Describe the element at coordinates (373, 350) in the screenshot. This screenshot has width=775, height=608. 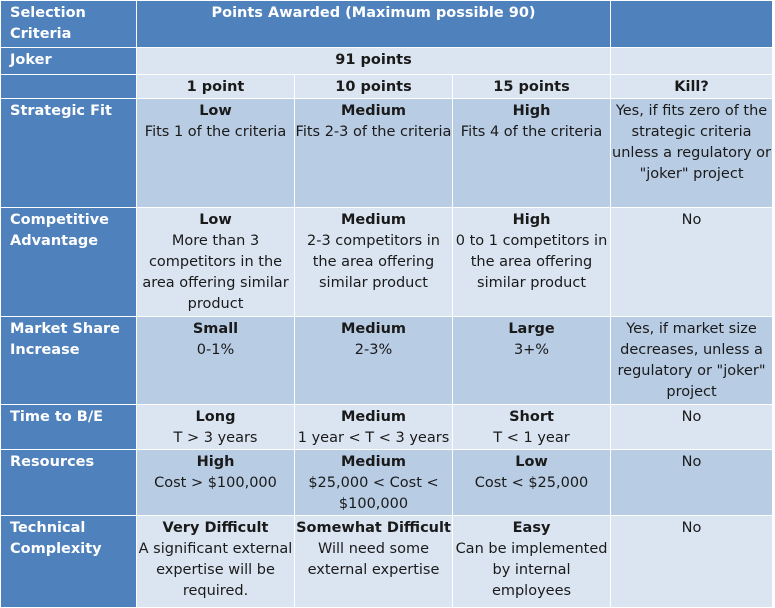
I see `description-text: 2-3%` at that location.